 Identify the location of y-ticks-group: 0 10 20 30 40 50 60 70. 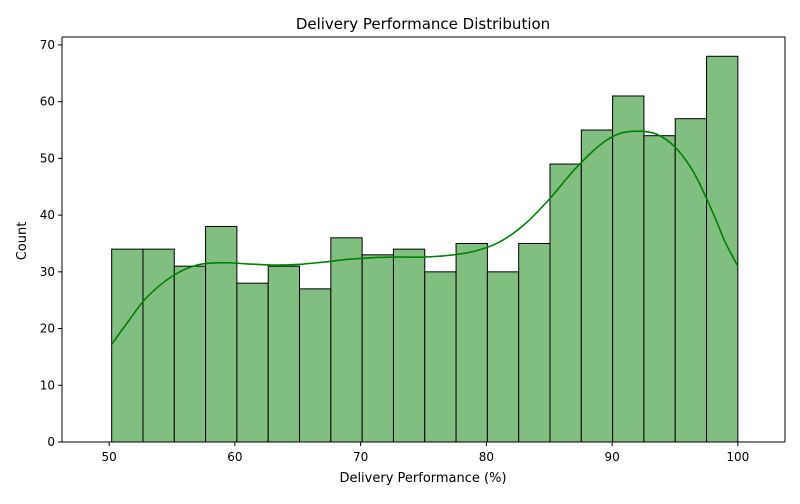
(51, 243).